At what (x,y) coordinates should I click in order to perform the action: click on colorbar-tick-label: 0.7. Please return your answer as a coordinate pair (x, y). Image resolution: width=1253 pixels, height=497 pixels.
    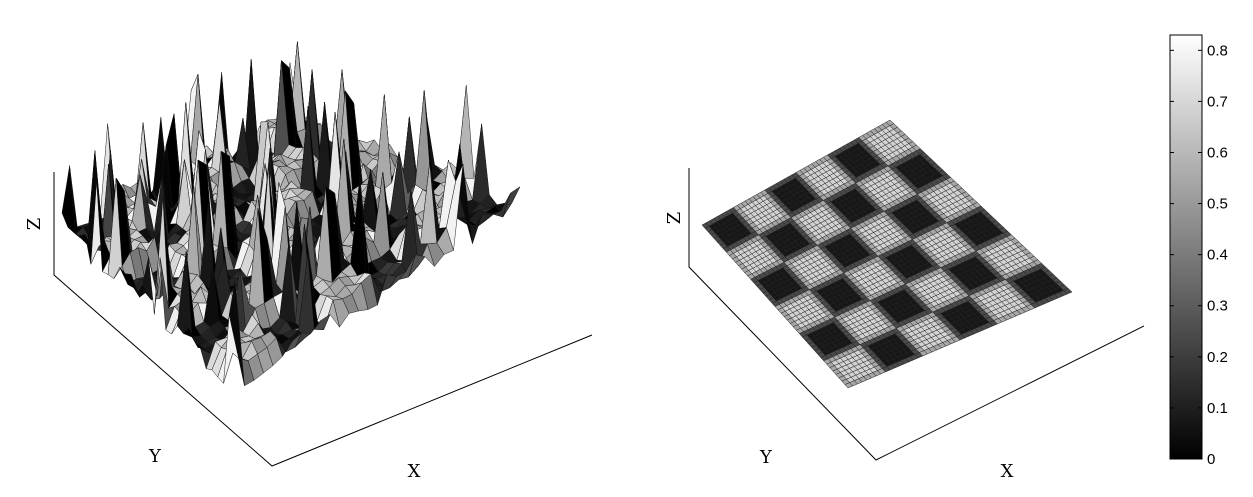
    Looking at the image, I should click on (1217, 101).